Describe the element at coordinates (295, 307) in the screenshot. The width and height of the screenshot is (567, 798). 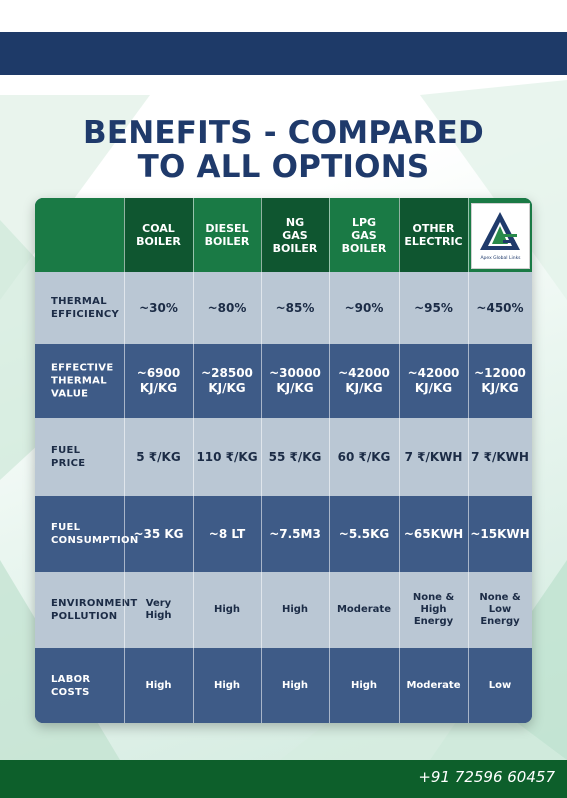
I see `table-cell: ~85%` at that location.